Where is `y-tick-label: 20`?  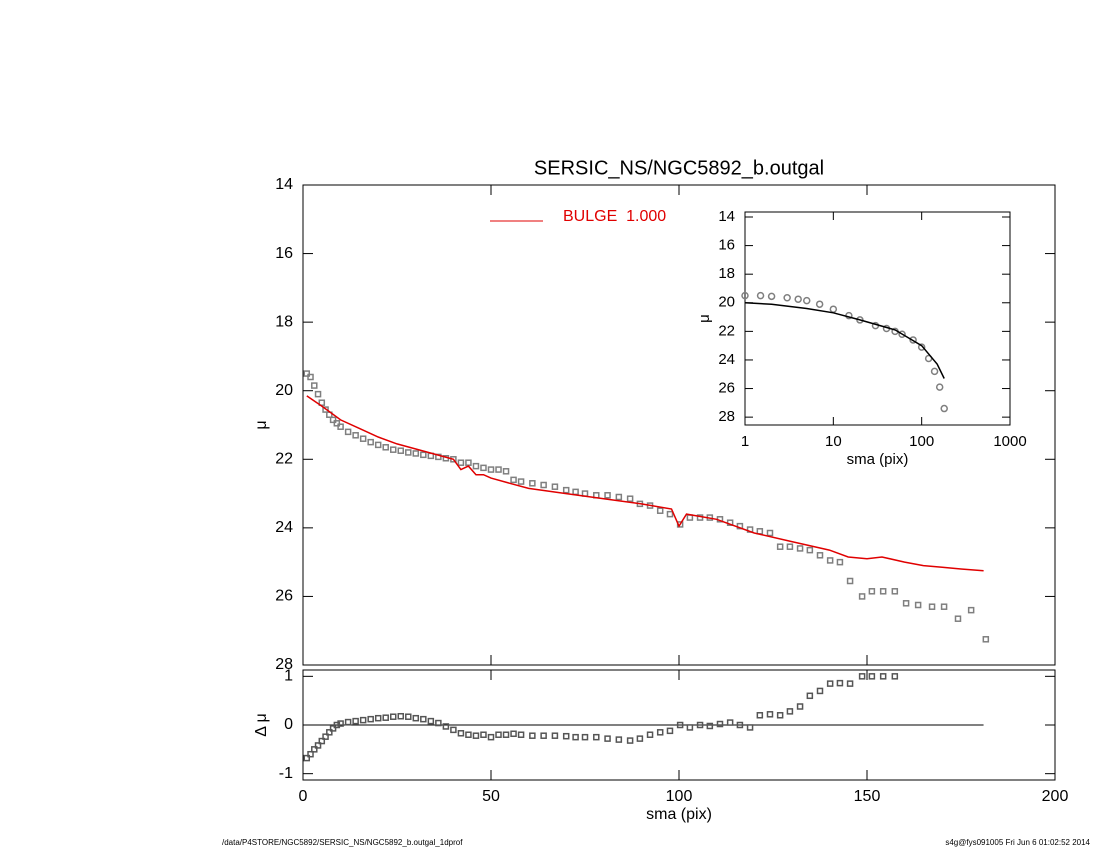 y-tick-label: 20 is located at coordinates (726, 302).